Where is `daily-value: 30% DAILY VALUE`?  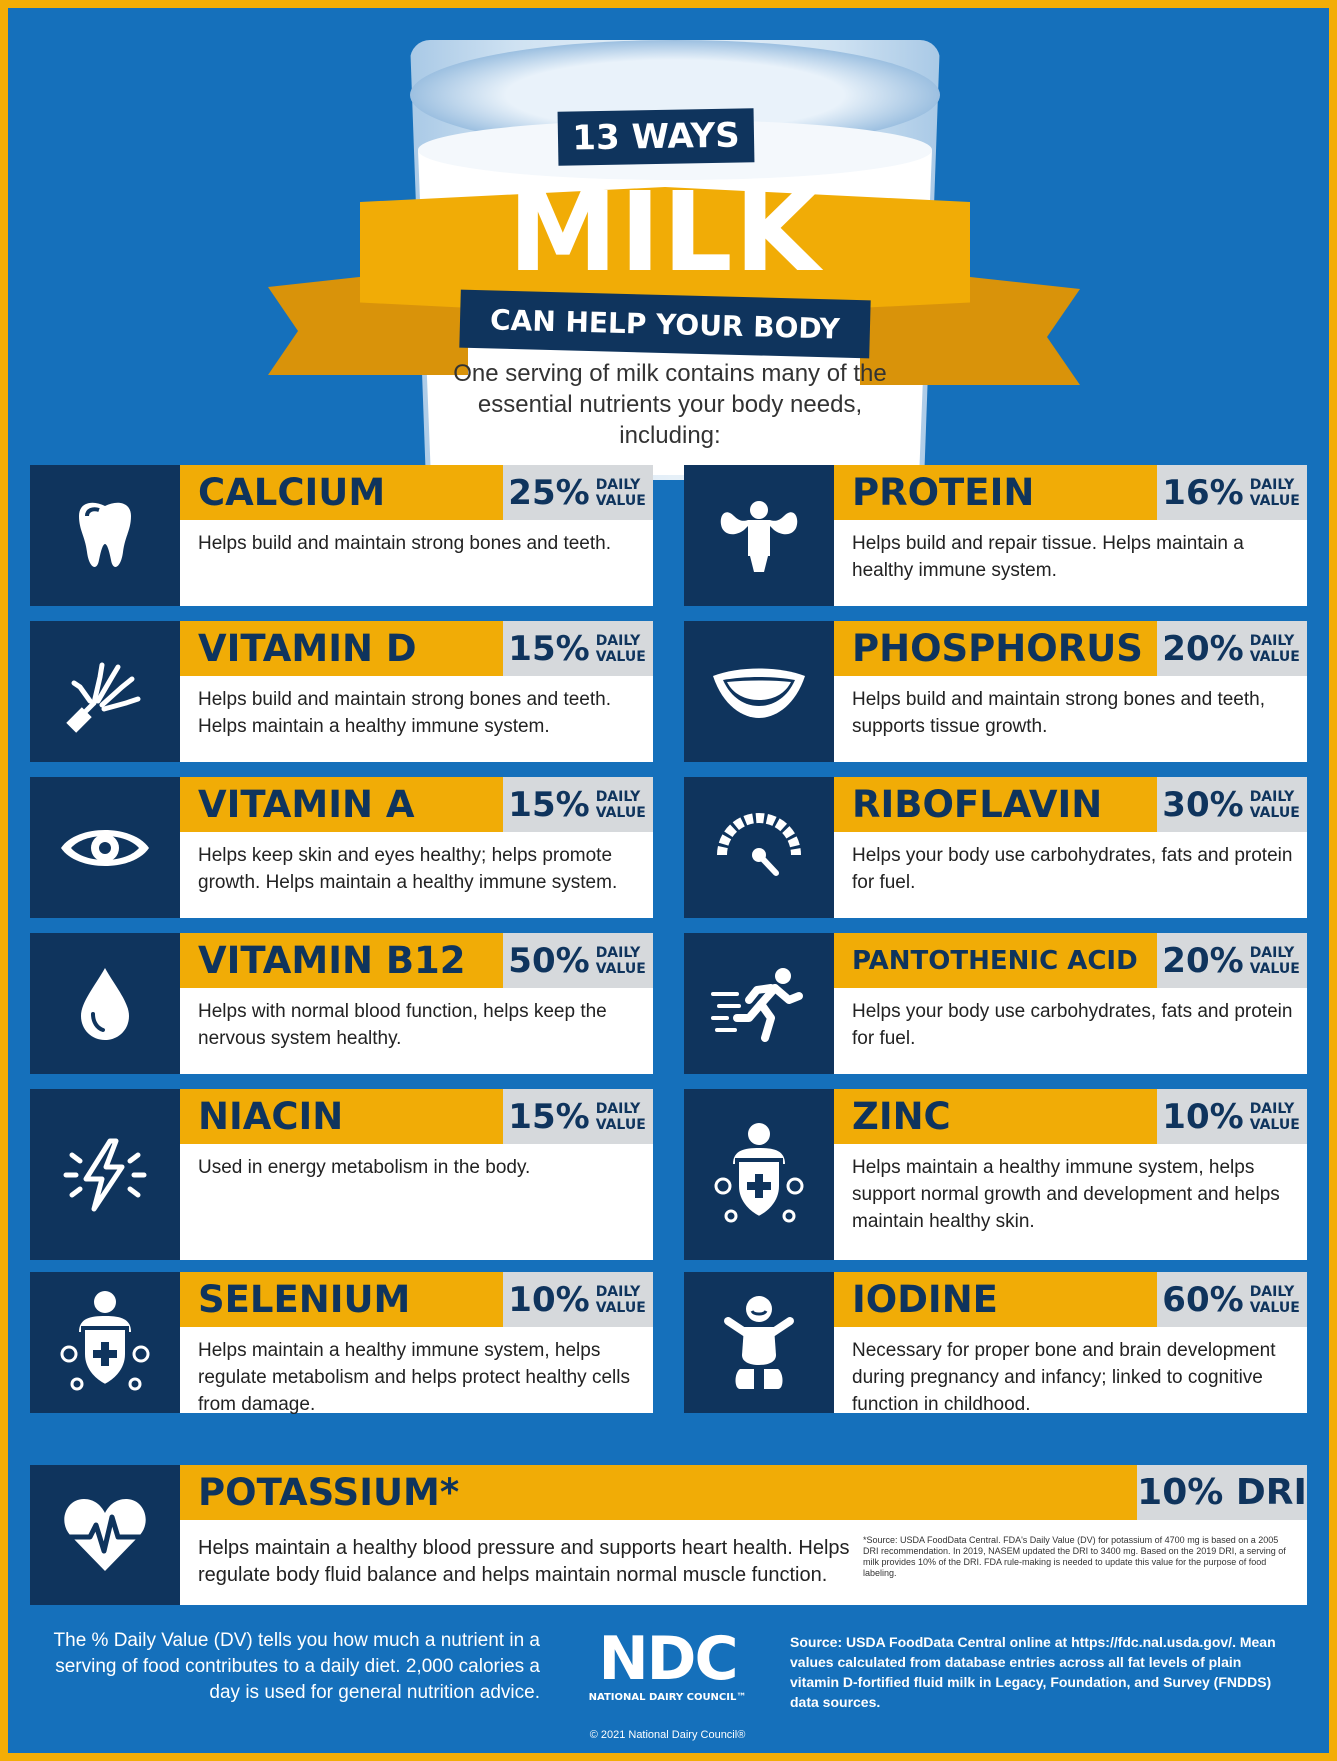 daily-value: 30% DAILY VALUE is located at coordinates (1232, 804).